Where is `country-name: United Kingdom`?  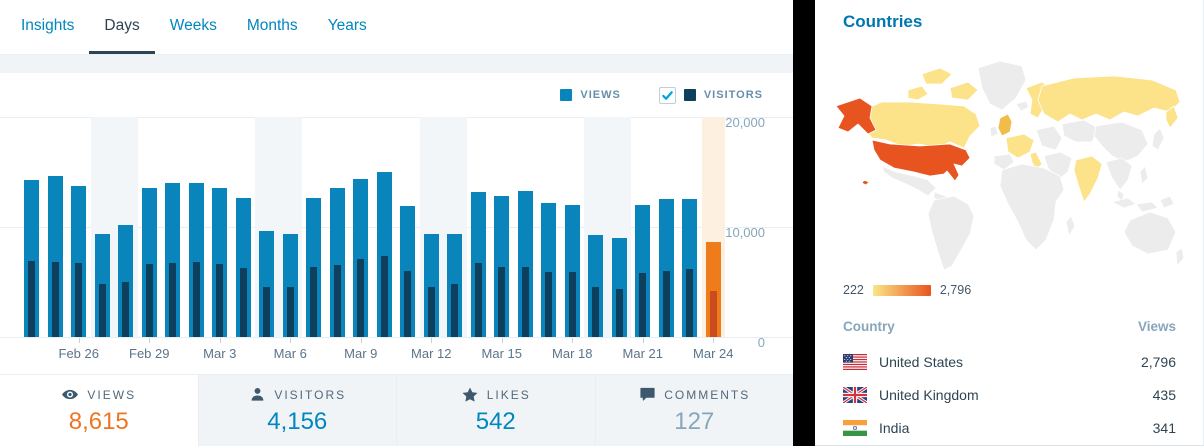
country-name: United Kingdom is located at coordinates (929, 394).